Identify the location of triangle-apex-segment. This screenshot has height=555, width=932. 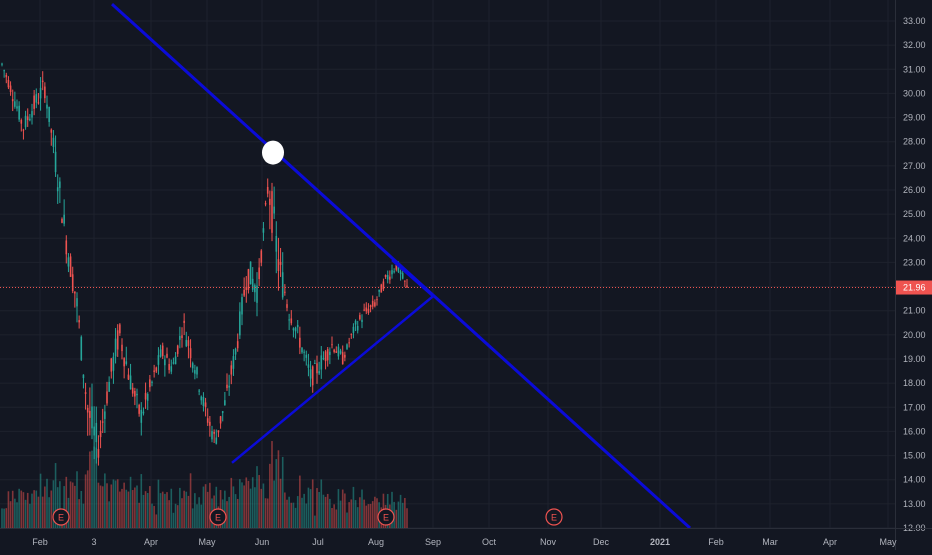
(412, 278).